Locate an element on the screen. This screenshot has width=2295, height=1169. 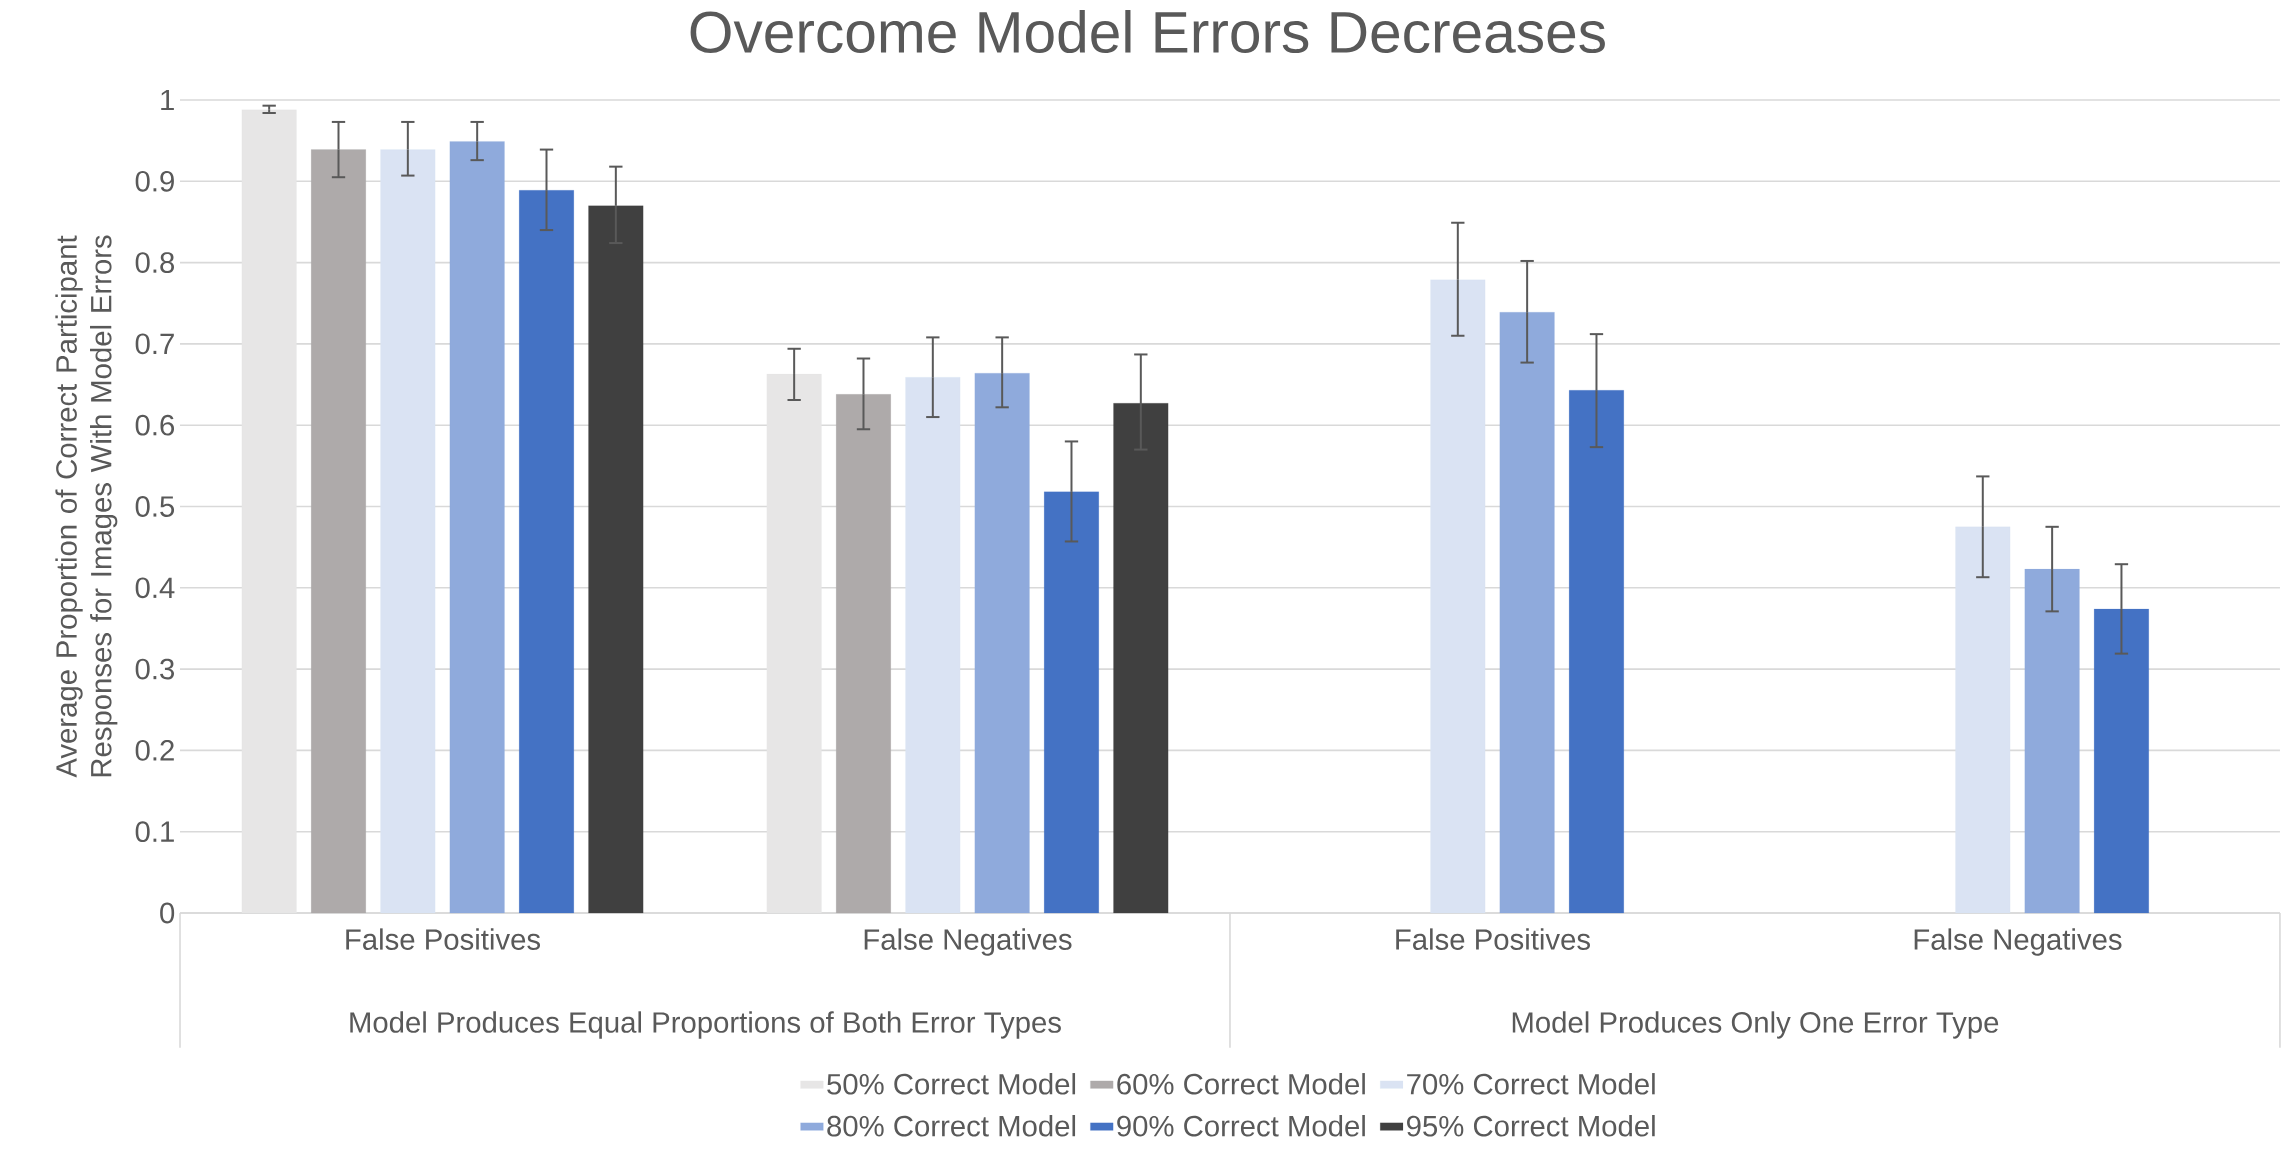
chart-title: Overcome Model Errors Decreases is located at coordinates (1147, 32).